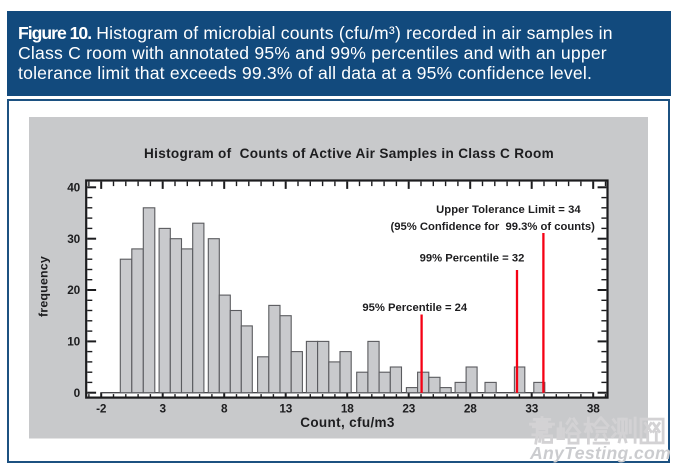  I want to click on svg-text: 8, so click(224, 409).